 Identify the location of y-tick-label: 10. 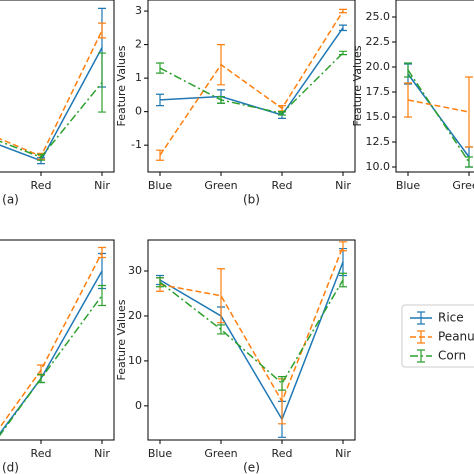
(135, 360).